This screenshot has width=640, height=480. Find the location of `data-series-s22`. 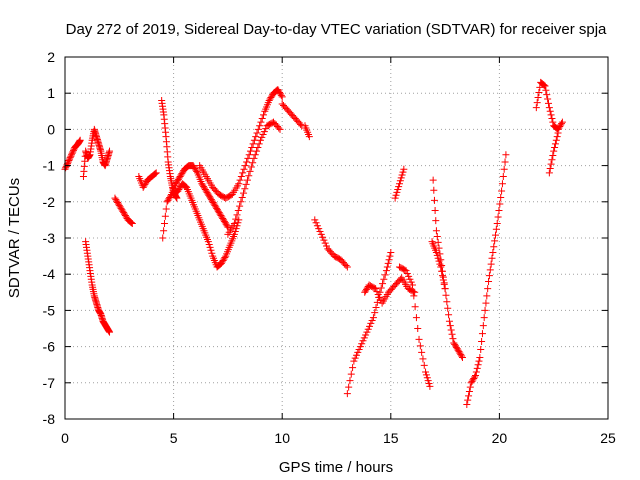

data-series-s22 is located at coordinates (553, 153).